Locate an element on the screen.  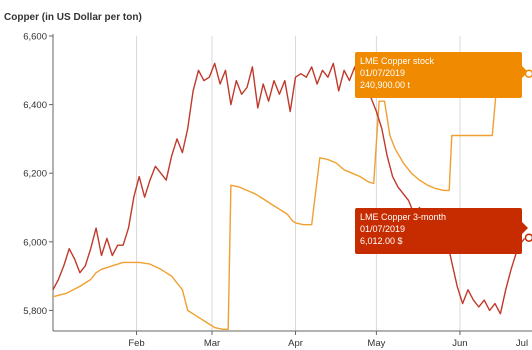
x-tick-label: Jul is located at coordinates (522, 343).